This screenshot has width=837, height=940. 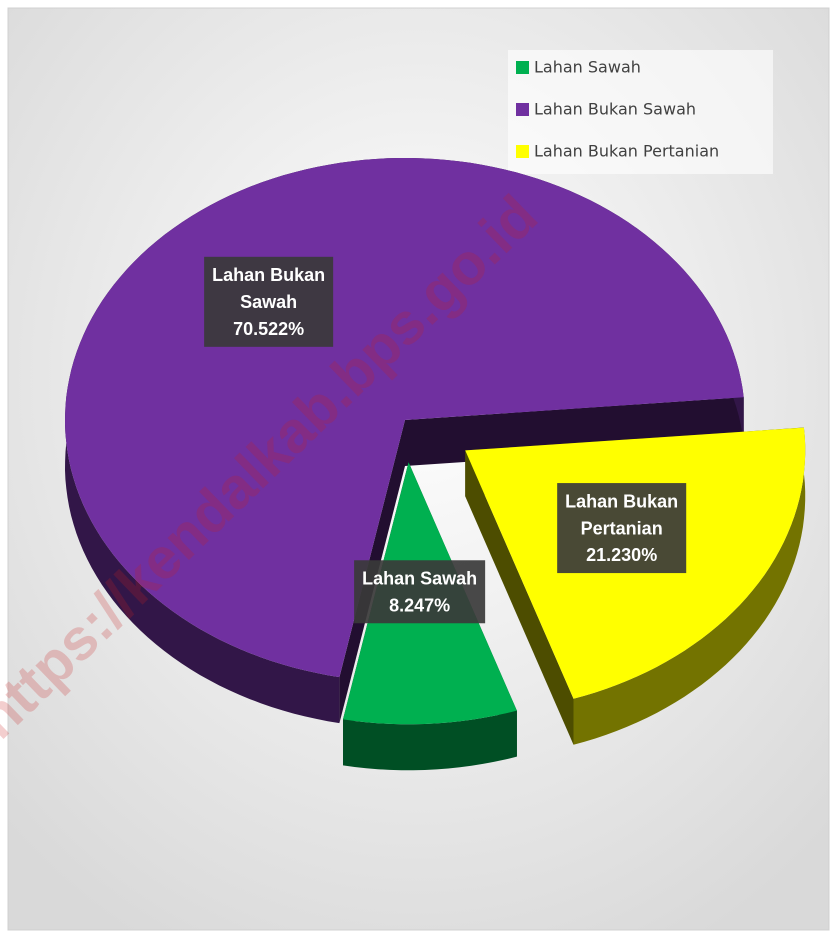 What do you see at coordinates (587, 67) in the screenshot?
I see `legend-label: Lahan Sawah` at bounding box center [587, 67].